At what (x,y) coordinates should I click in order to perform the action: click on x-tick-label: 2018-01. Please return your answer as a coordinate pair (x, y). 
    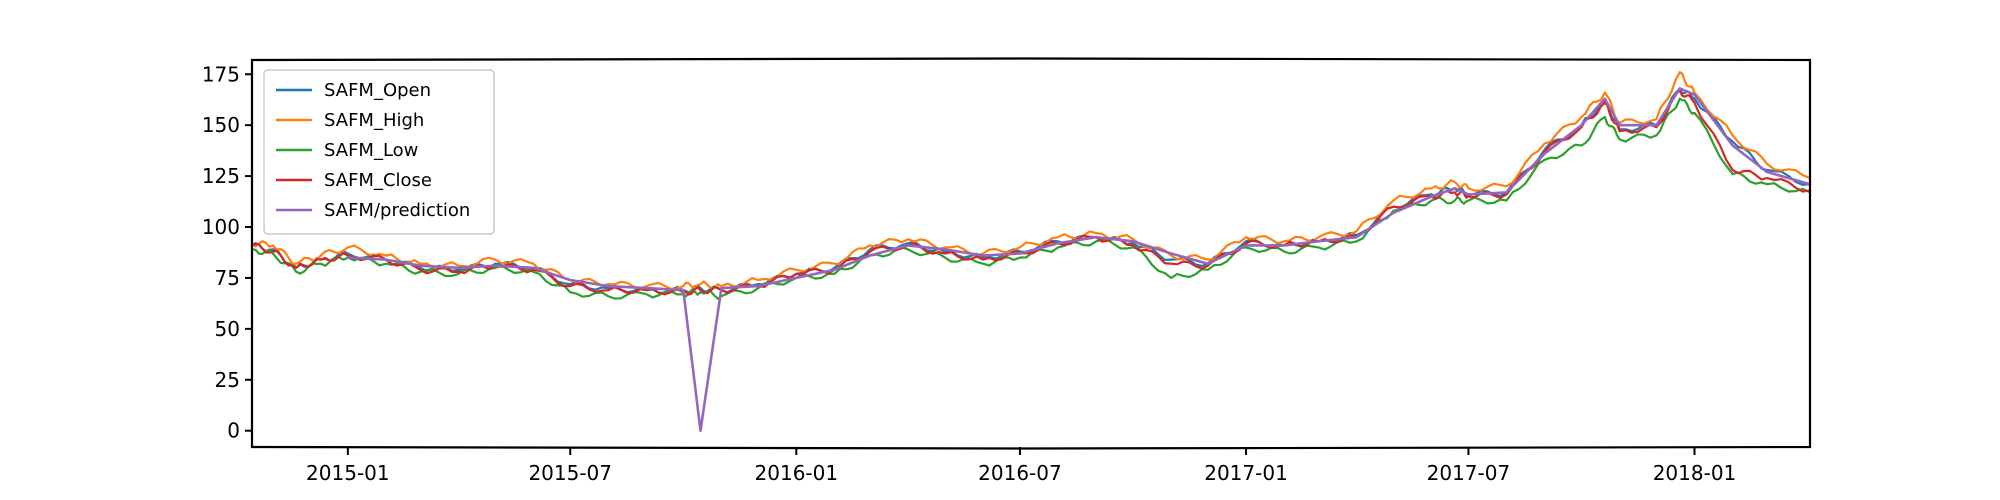
    Looking at the image, I should click on (1695, 473).